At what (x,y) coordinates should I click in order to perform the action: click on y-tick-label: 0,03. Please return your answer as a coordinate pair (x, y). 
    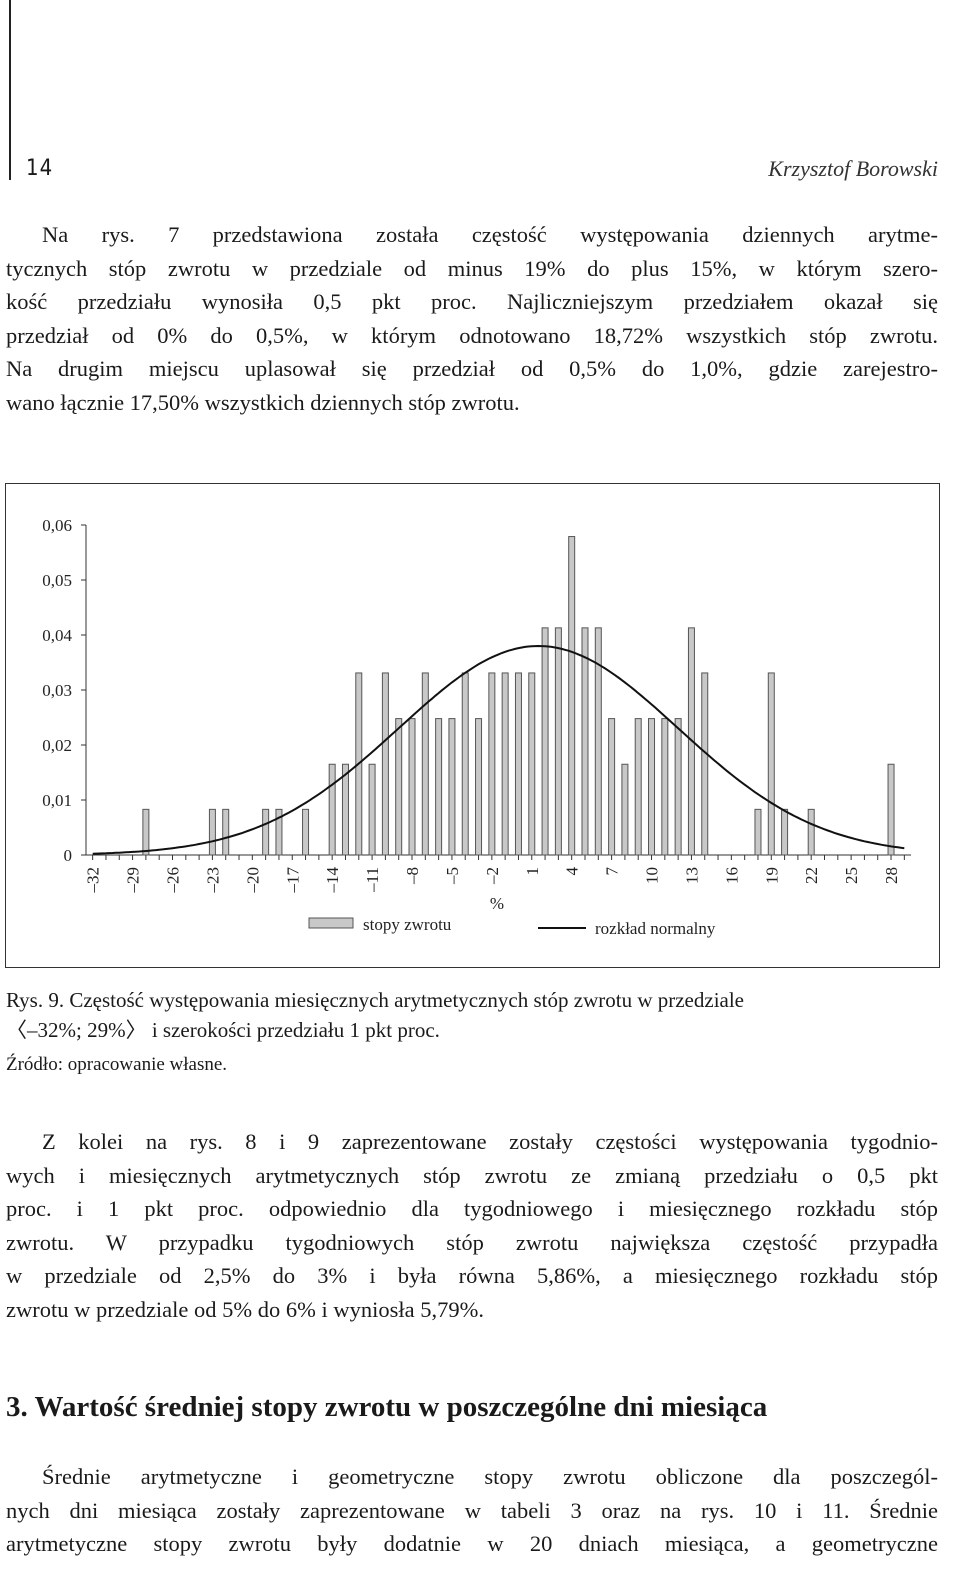
    Looking at the image, I should click on (57, 690).